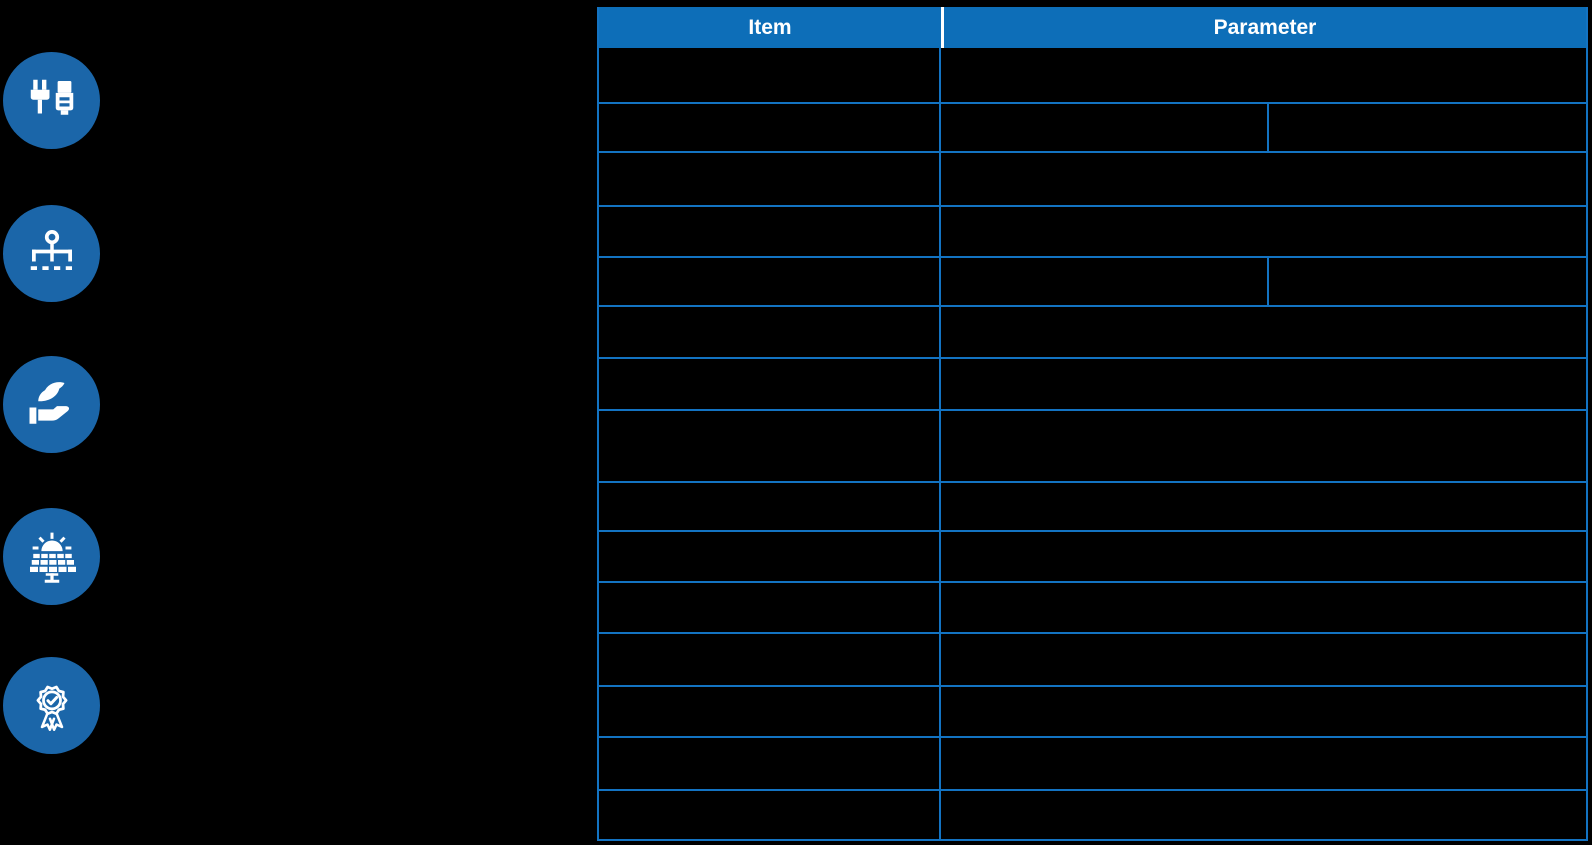  Describe the element at coordinates (49, 402) in the screenshot. I see `eco-leaf-hand-icon` at that location.